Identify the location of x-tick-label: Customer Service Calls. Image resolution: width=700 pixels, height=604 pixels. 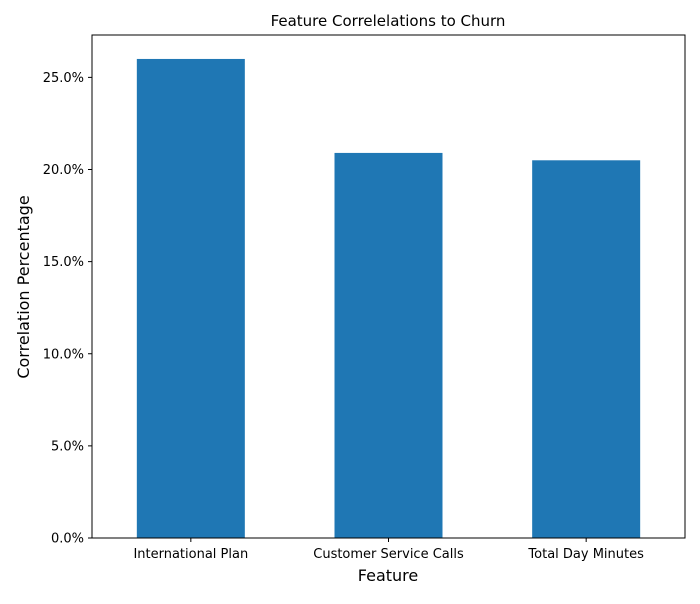
(388, 554).